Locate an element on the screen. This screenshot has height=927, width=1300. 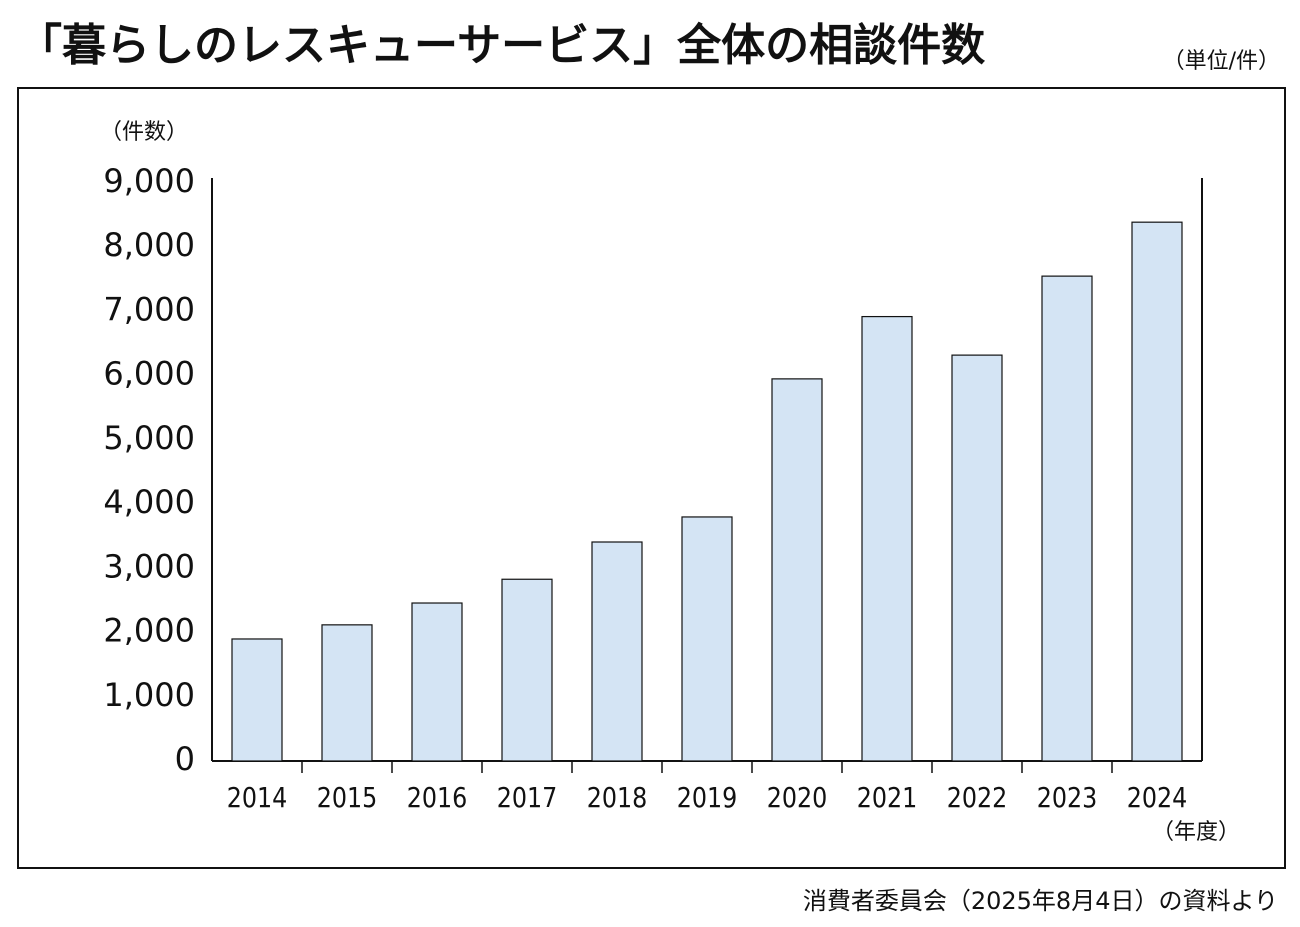
x-tick-label: 2016 is located at coordinates (437, 798).